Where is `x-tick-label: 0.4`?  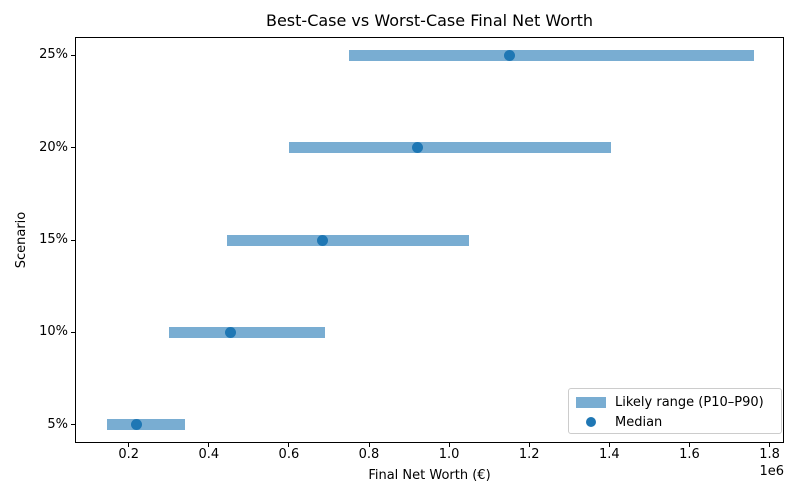
x-tick-label: 0.4 is located at coordinates (209, 454).